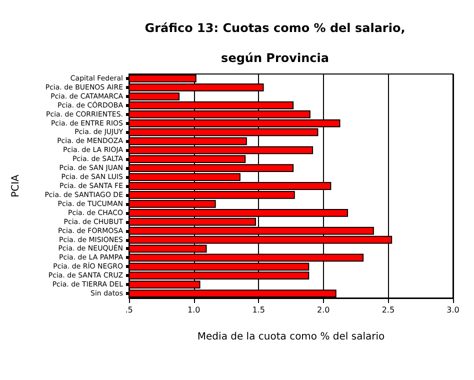 The height and width of the screenshot is (380, 474). Describe the element at coordinates (453, 310) in the screenshot. I see `x-tick-label: 3.0` at that location.